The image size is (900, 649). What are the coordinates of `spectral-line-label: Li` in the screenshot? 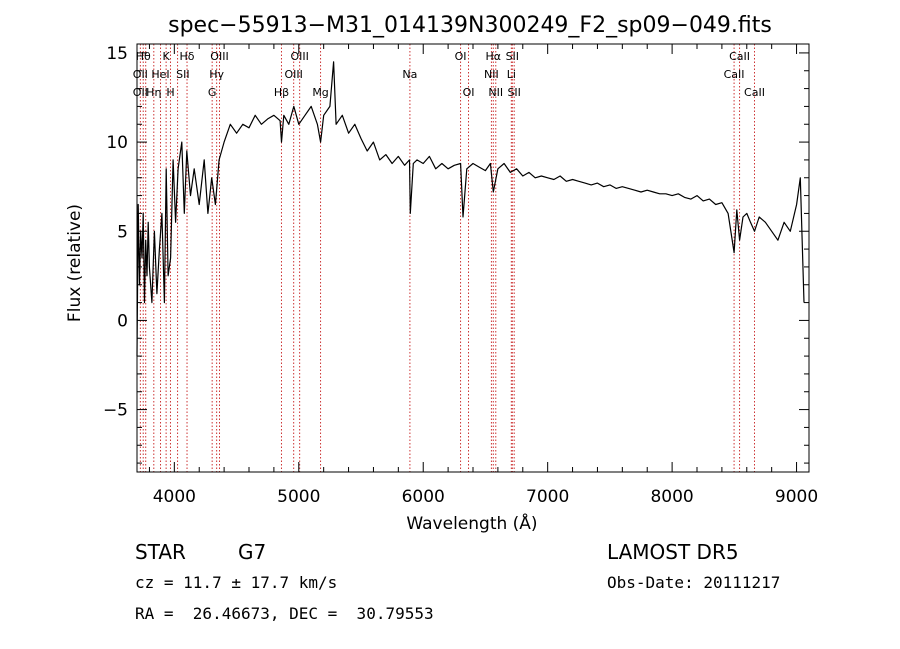 It's located at (511, 74).